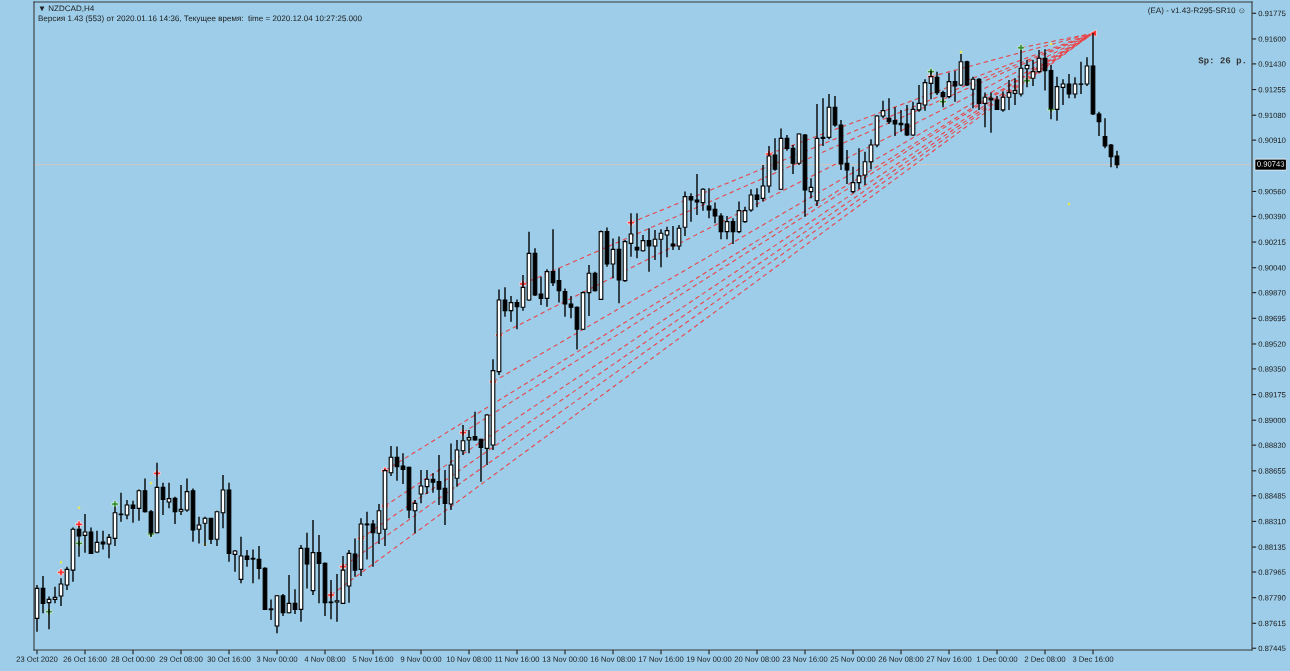  I want to click on annotation: Sp: 26 p., so click(1221, 61).